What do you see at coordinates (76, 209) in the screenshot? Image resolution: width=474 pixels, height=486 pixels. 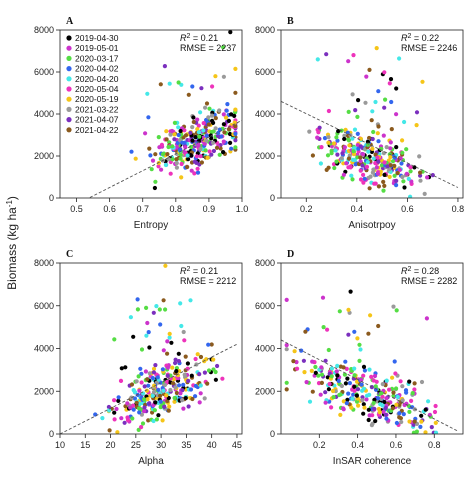 I see `x-tick-label: 0.5` at bounding box center [76, 209].